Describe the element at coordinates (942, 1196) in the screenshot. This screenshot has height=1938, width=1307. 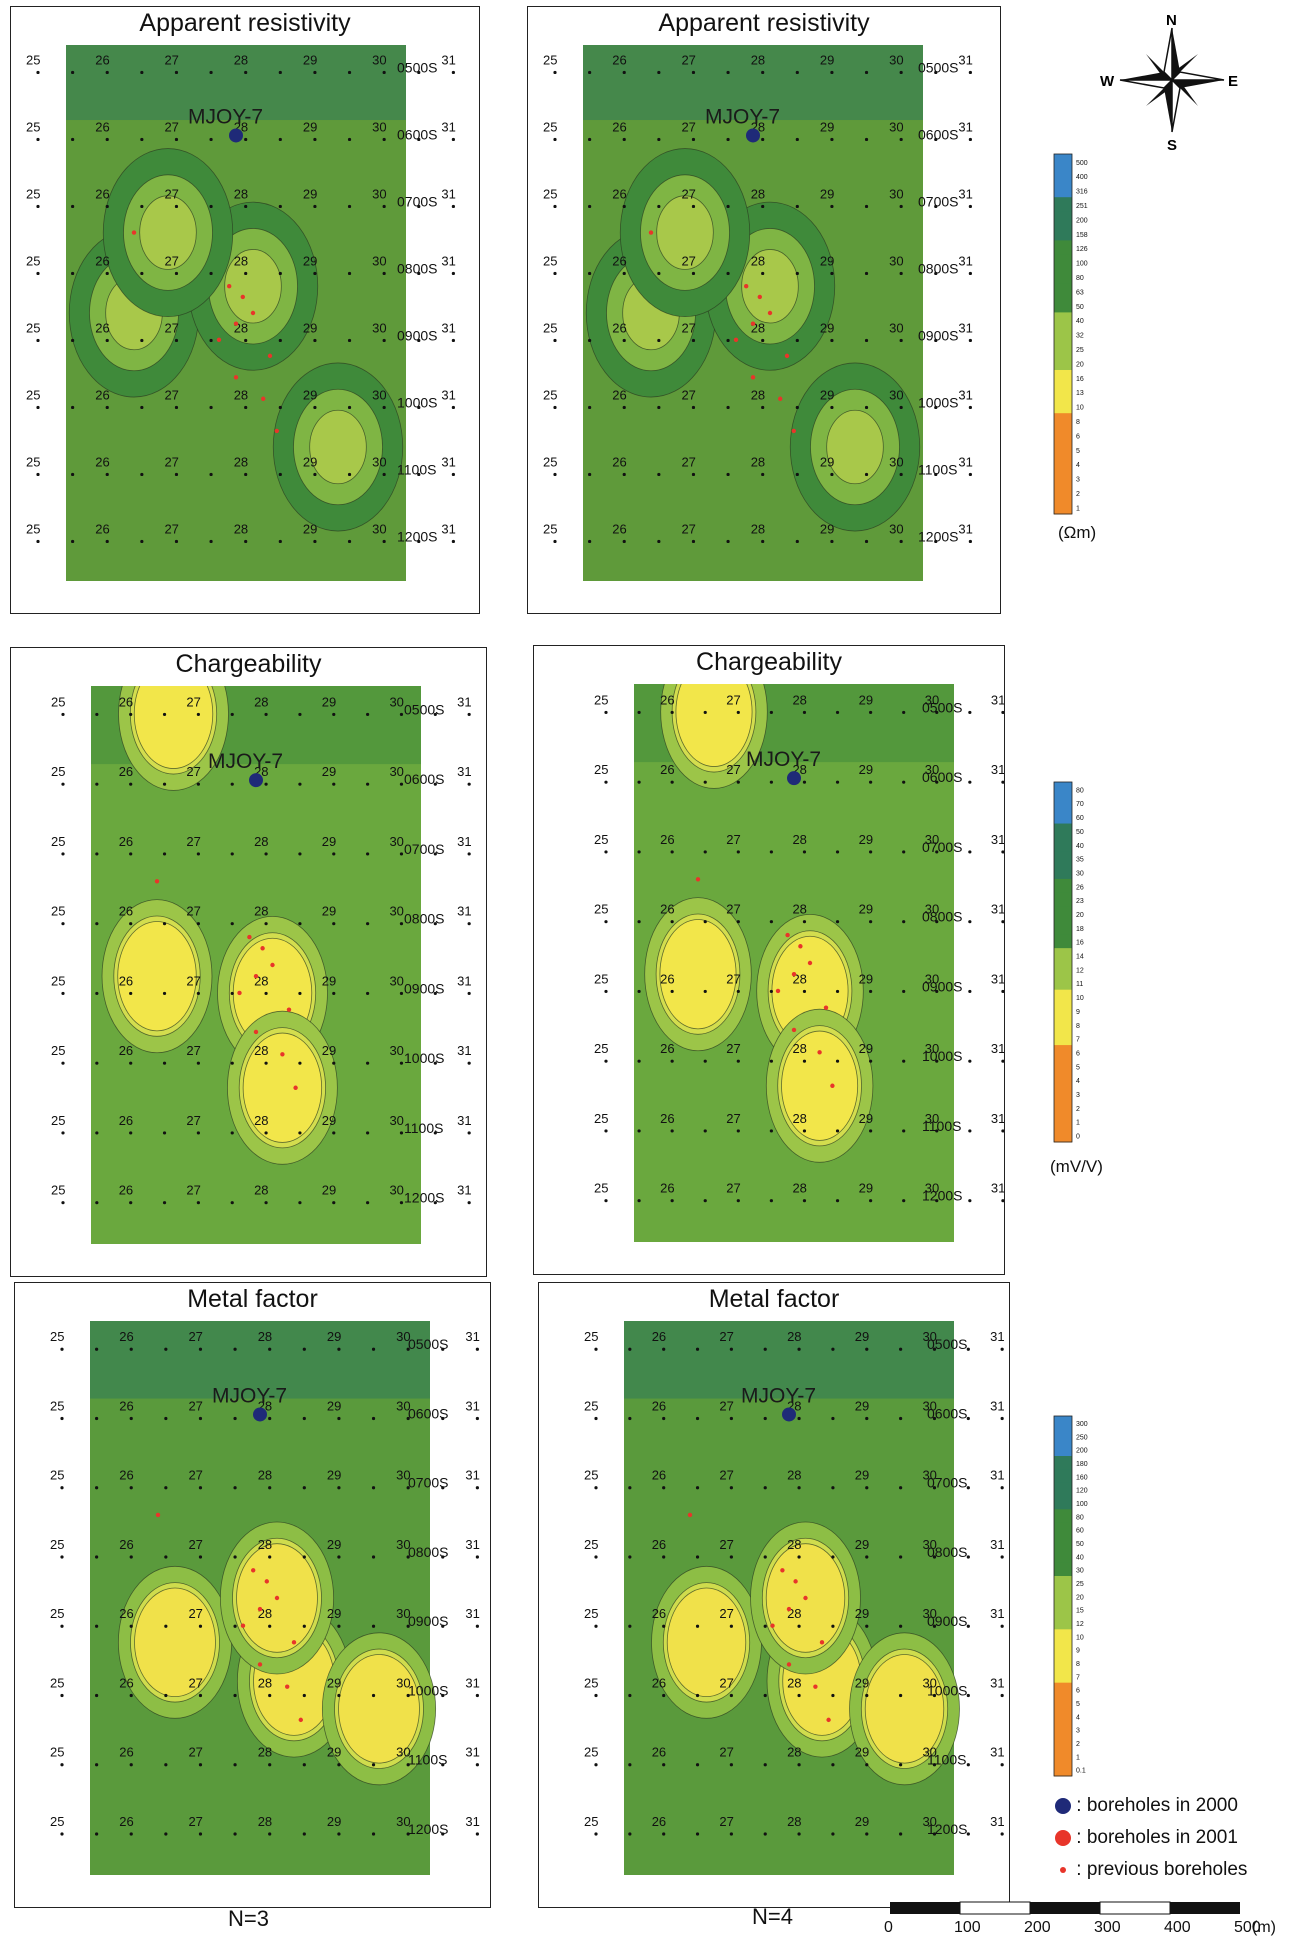
I see `station-label: 1200S` at that location.